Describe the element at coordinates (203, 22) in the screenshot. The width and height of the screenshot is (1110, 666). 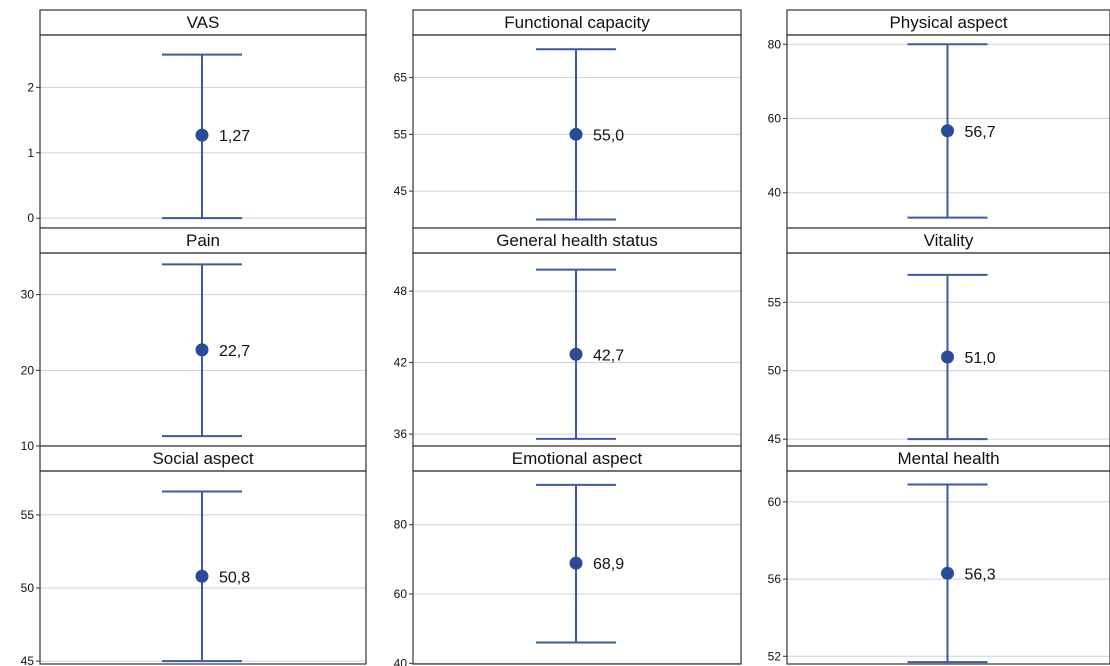
I see `panel-title: VAS` at that location.